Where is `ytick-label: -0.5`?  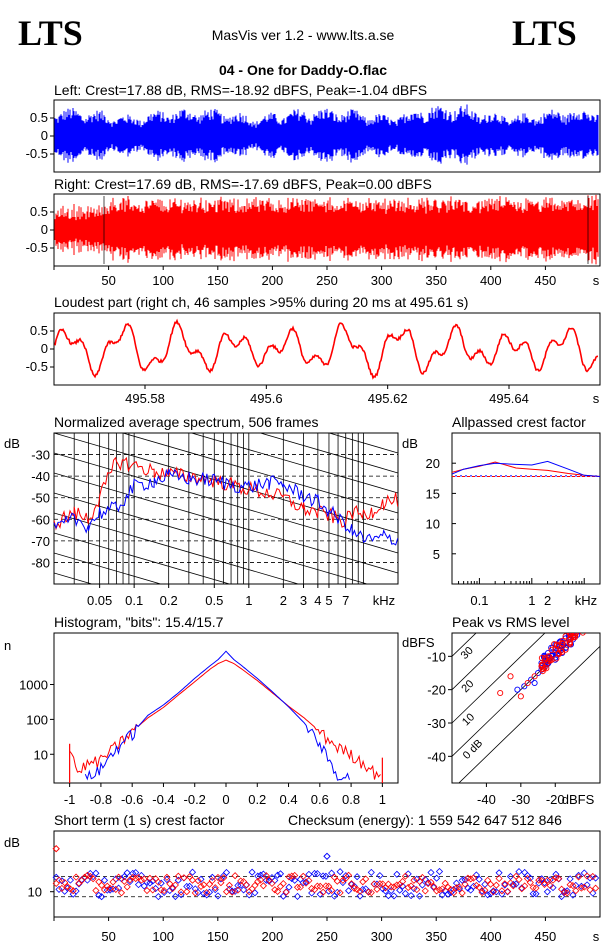
ytick-label: -0.5 is located at coordinates (37, 366).